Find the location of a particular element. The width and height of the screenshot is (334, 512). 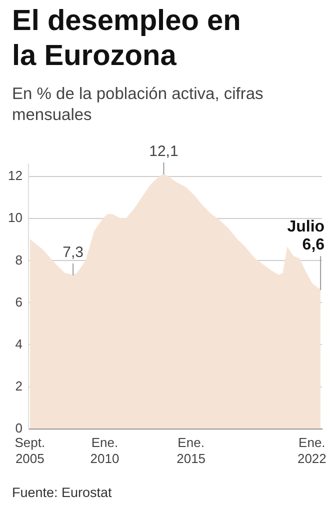

chart-title: El desempleo en la Eurozona is located at coordinates (127, 39).